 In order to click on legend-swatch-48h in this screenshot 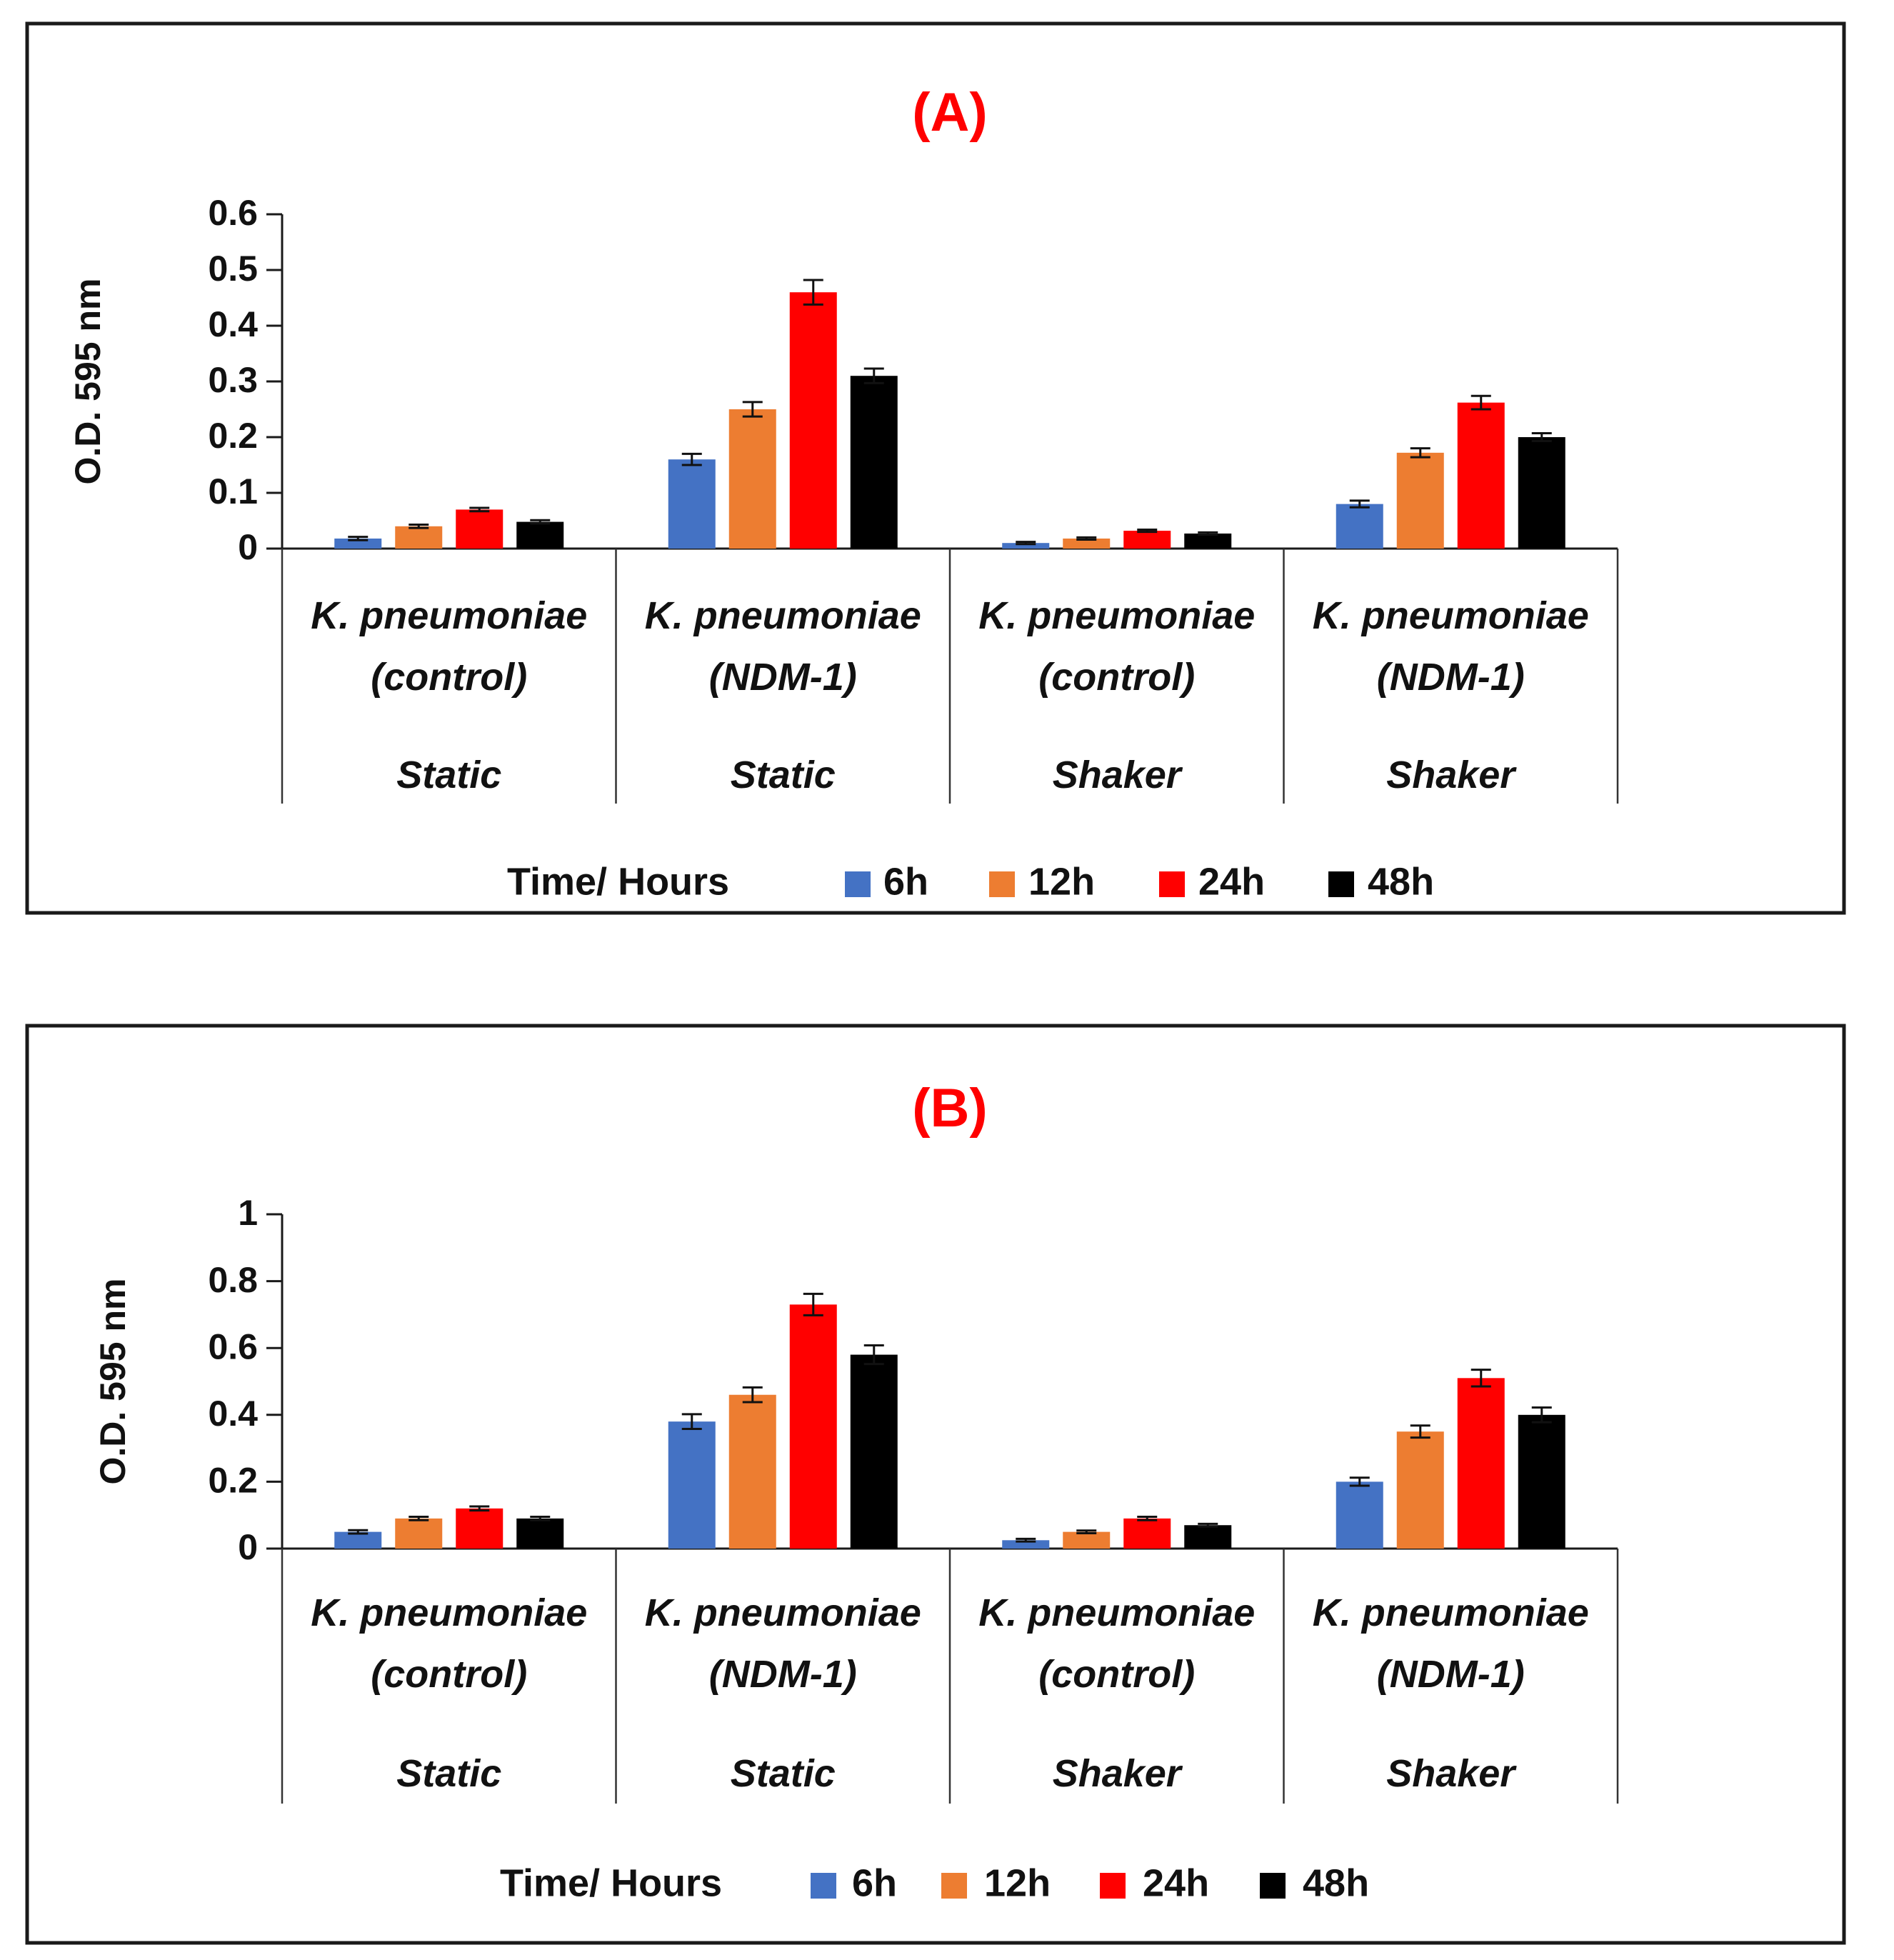, I will do `click(1341, 884)`.